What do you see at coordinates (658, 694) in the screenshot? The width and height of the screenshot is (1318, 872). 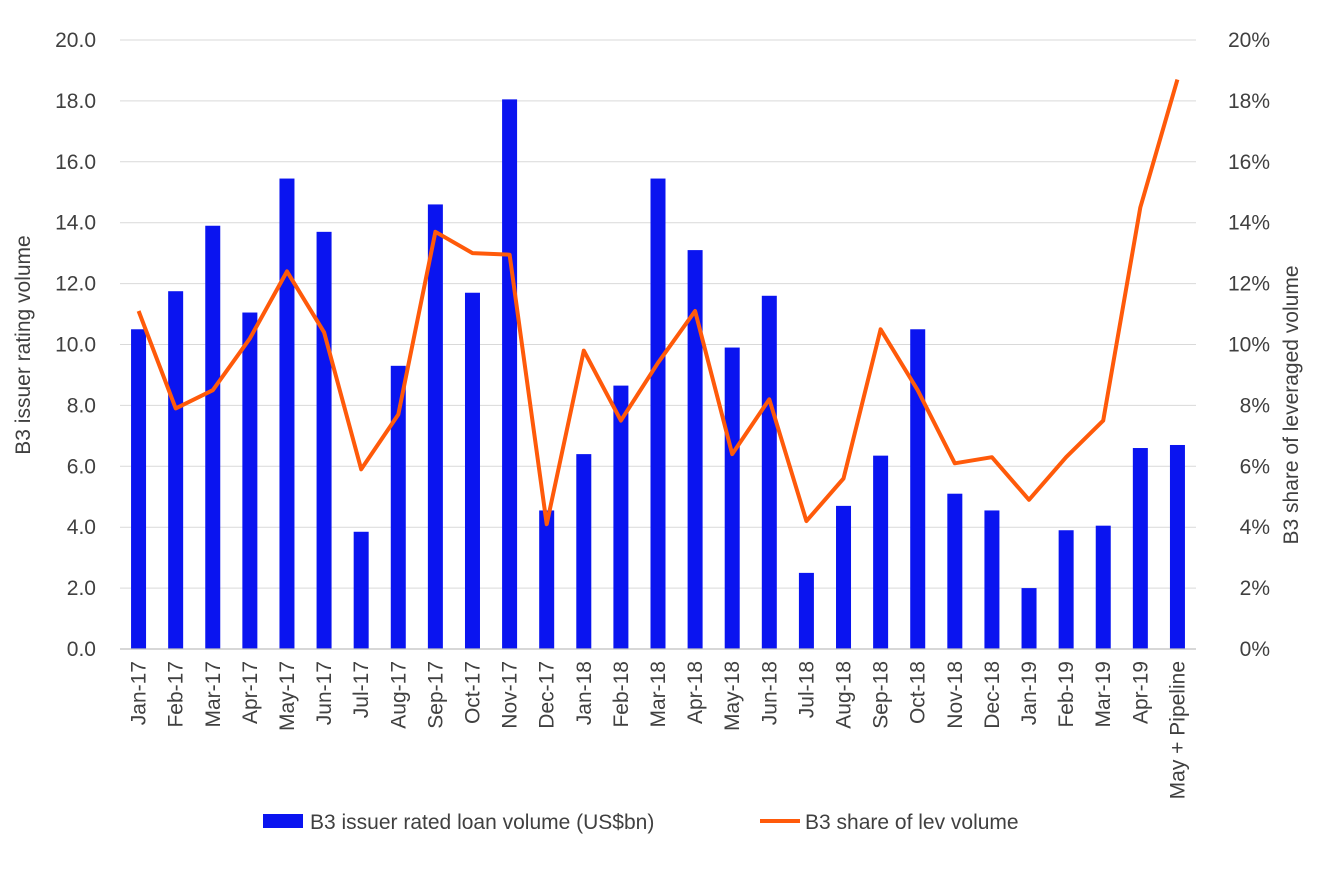 I see `x-tick-label: Mar-18` at bounding box center [658, 694].